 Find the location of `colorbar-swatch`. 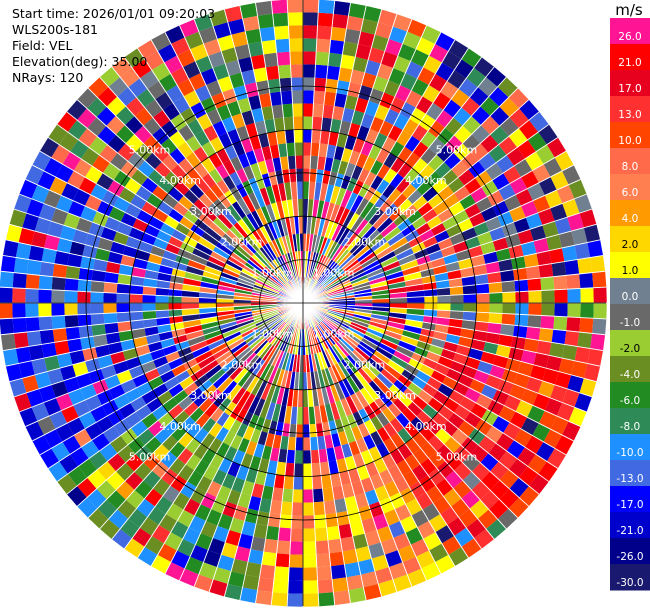

colorbar-swatch is located at coordinates (630, 83).